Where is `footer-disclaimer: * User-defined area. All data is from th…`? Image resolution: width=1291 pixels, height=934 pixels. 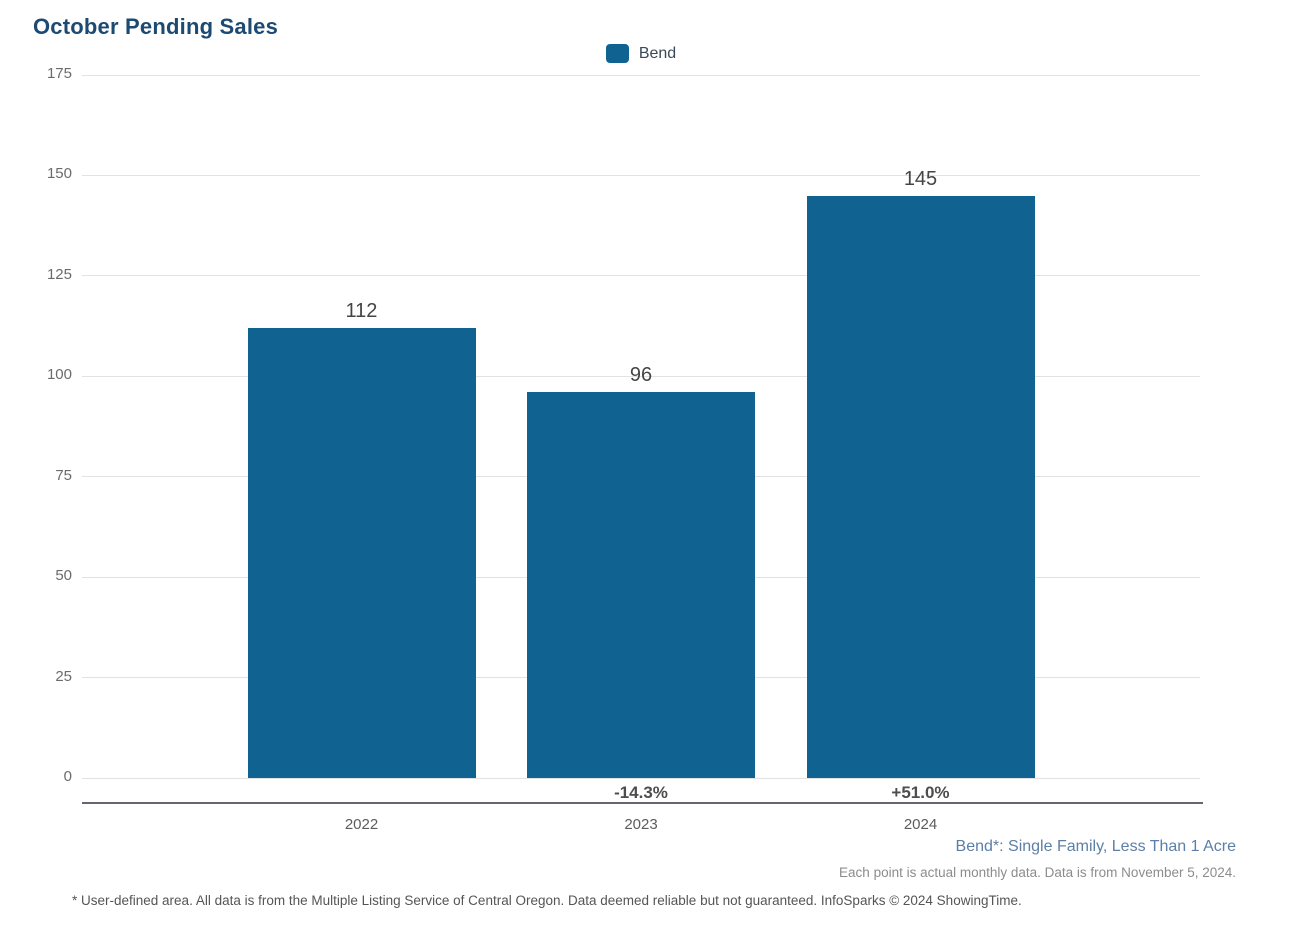 footer-disclaimer: * User-defined area. All data is from th… is located at coordinates (547, 900).